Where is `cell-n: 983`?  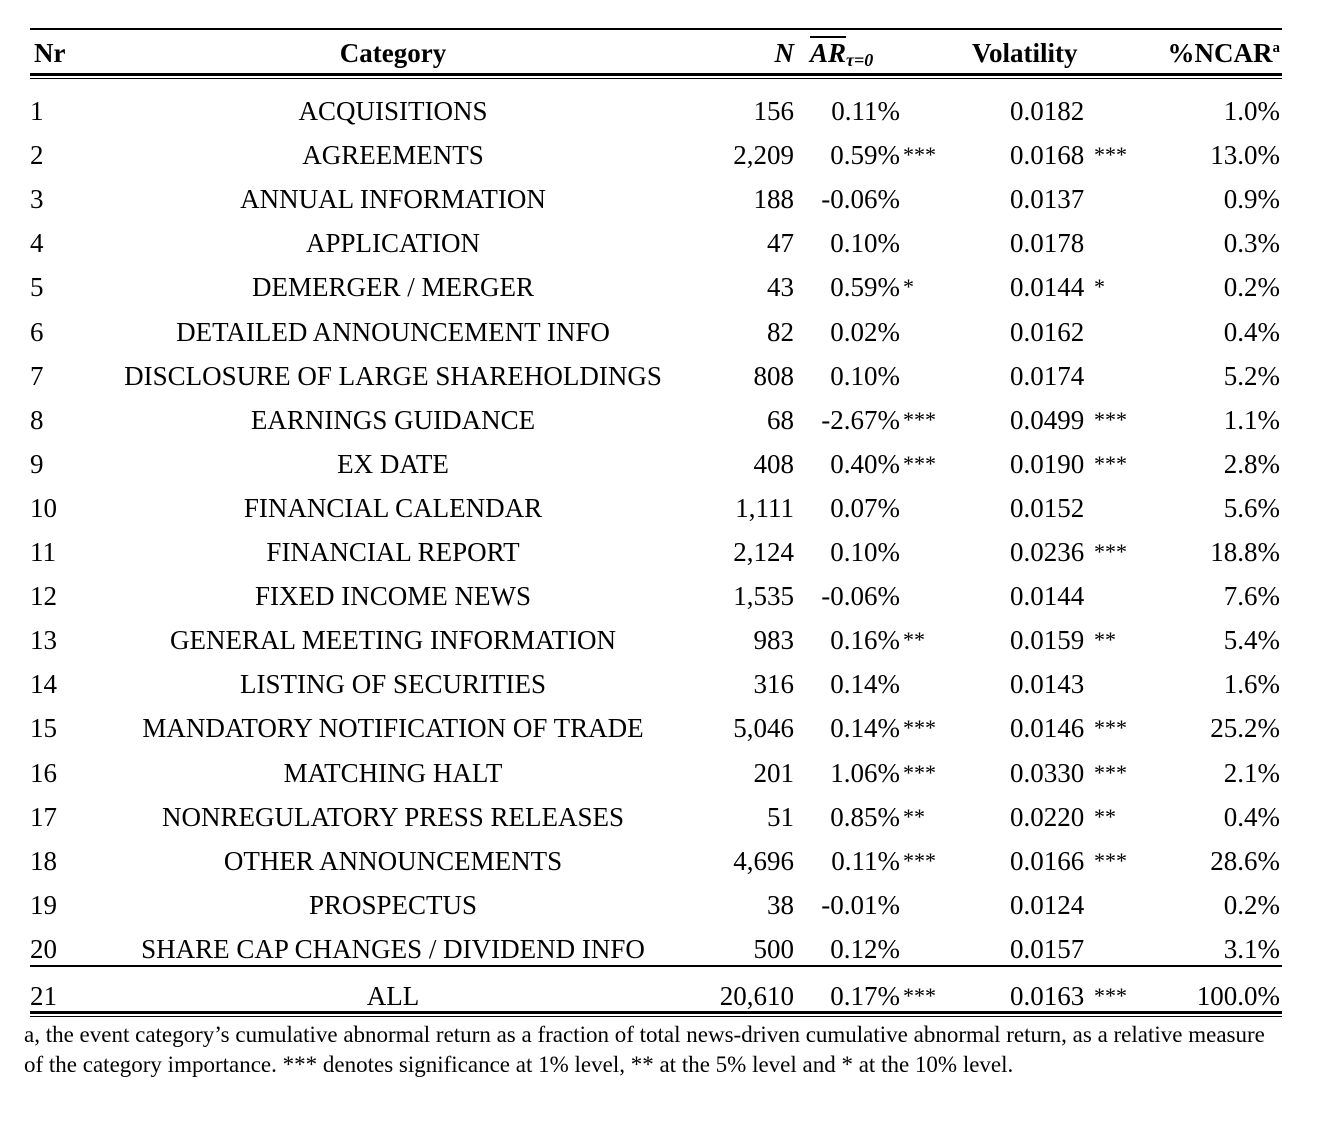 cell-n: 983 is located at coordinates (774, 640).